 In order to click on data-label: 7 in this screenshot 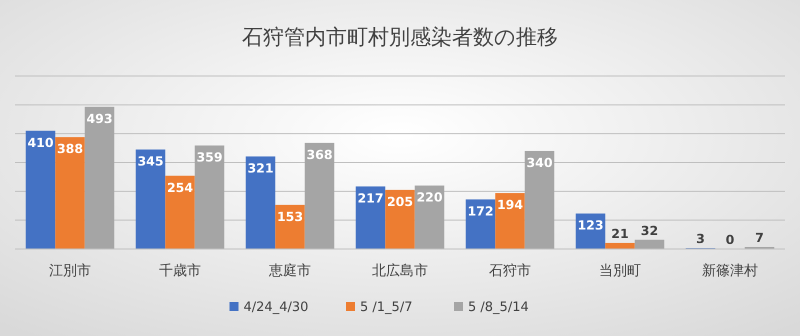, I will do `click(759, 237)`.